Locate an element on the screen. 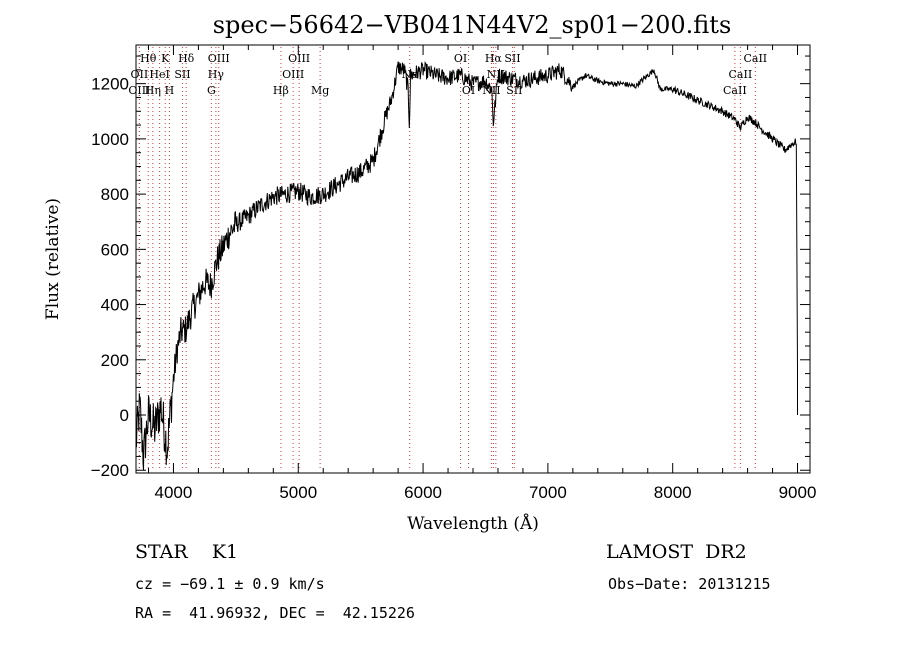  line-label: G is located at coordinates (211, 90).